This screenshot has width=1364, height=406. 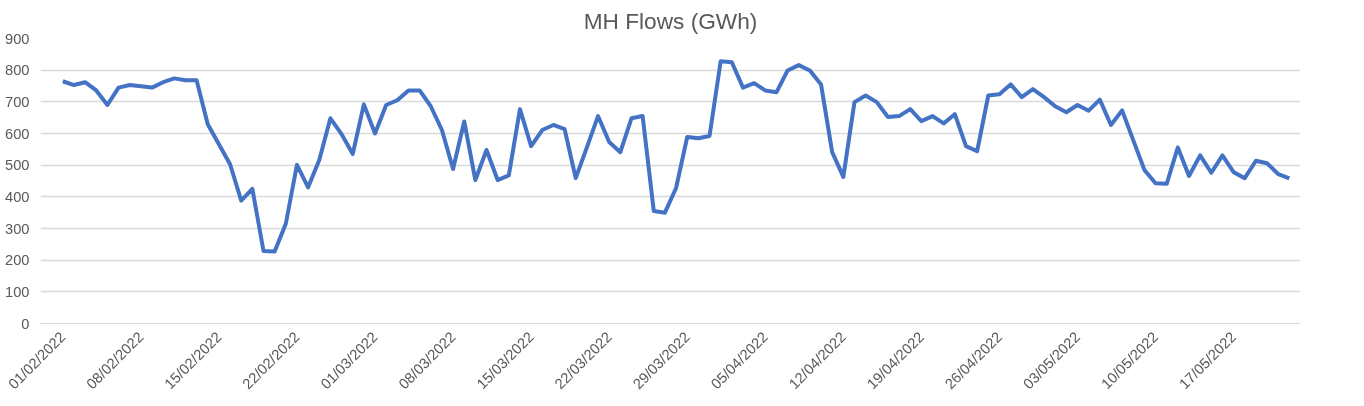 I want to click on y-tick-label: 900, so click(x=17, y=38).